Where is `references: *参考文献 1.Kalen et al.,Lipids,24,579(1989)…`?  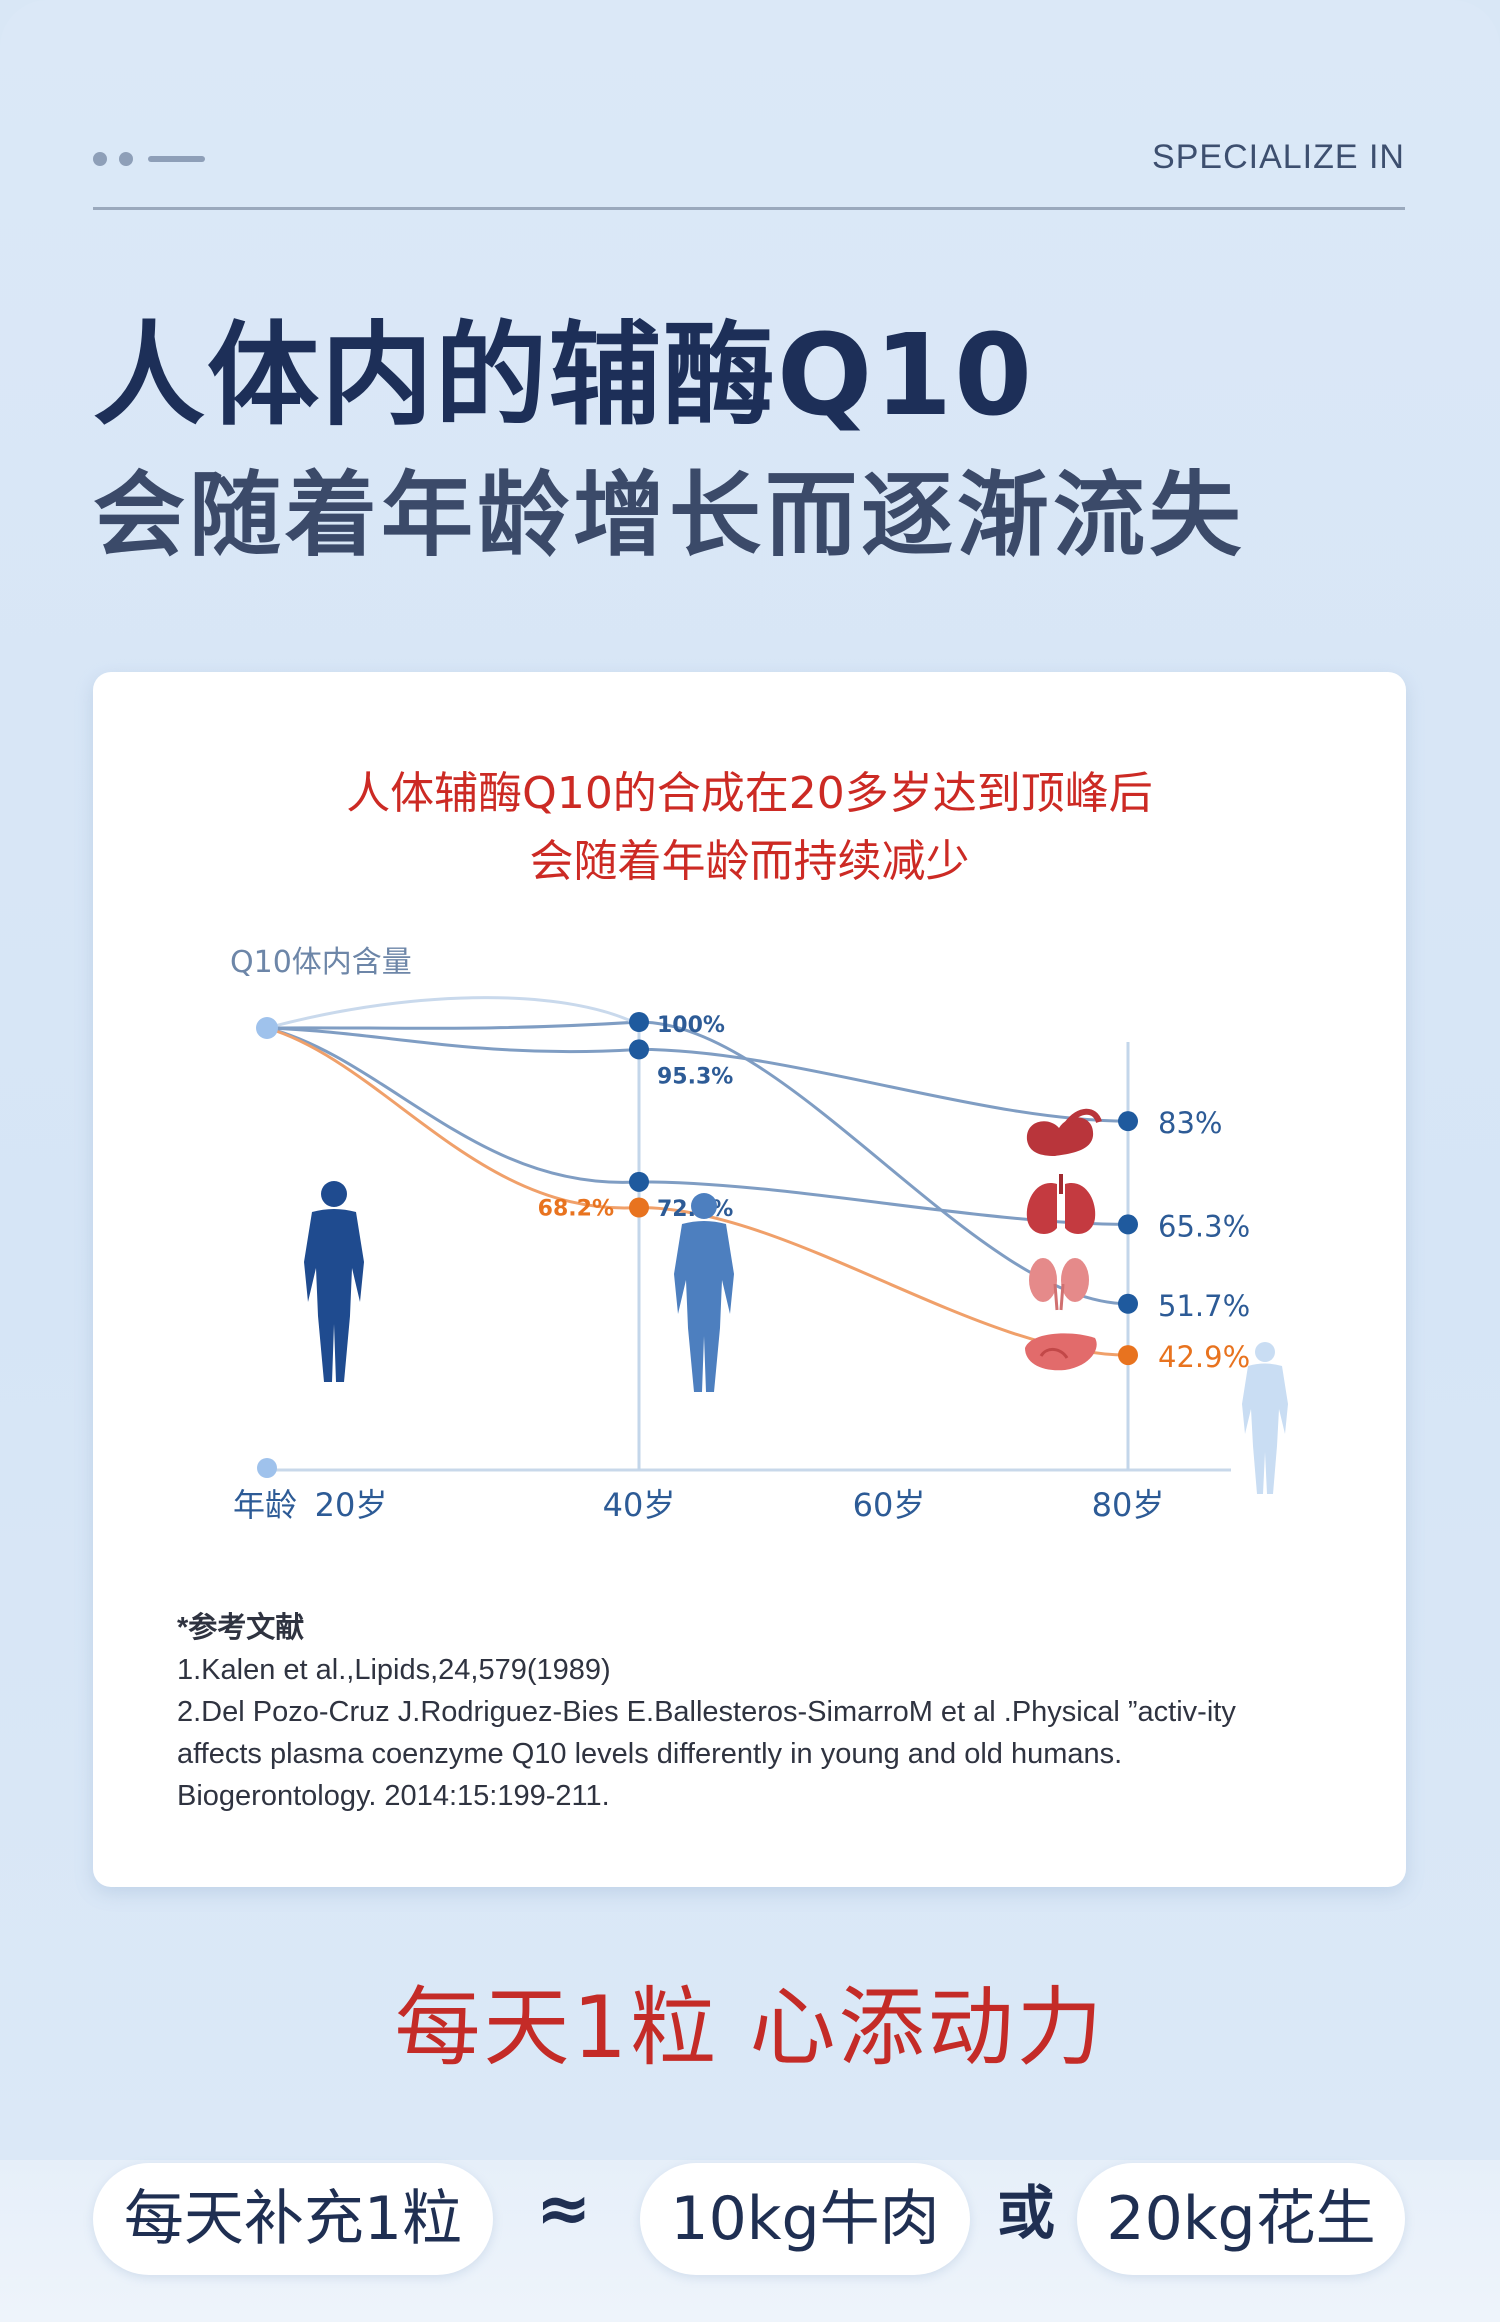
references: *参考文献 1.Kalen et al.,Lipids,24,579(1989)… is located at coordinates (767, 1712).